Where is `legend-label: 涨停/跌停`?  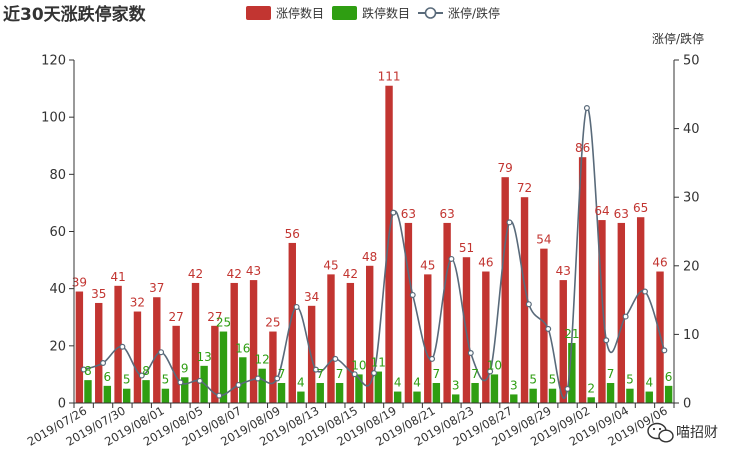
legend-label: 涨停/跌停 is located at coordinates (474, 13).